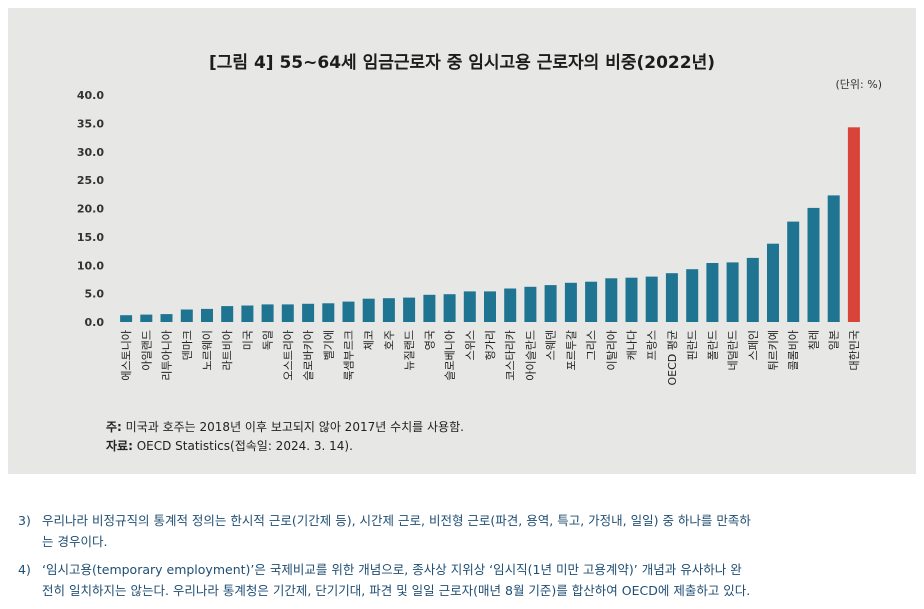  Describe the element at coordinates (672, 358) in the screenshot. I see `x-tick-label: OECD 평균` at that location.